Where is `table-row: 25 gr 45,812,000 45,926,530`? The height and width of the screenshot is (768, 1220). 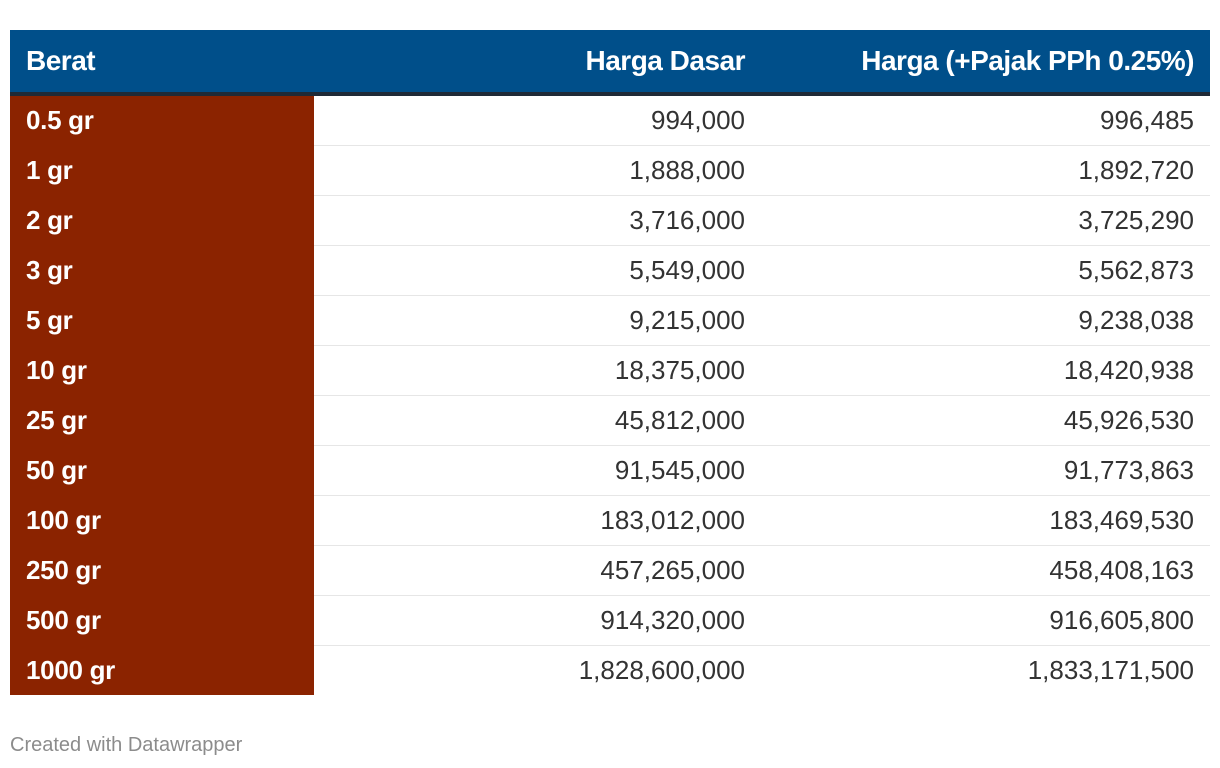
table-row: 25 gr 45,812,000 45,926,530 is located at coordinates (610, 420).